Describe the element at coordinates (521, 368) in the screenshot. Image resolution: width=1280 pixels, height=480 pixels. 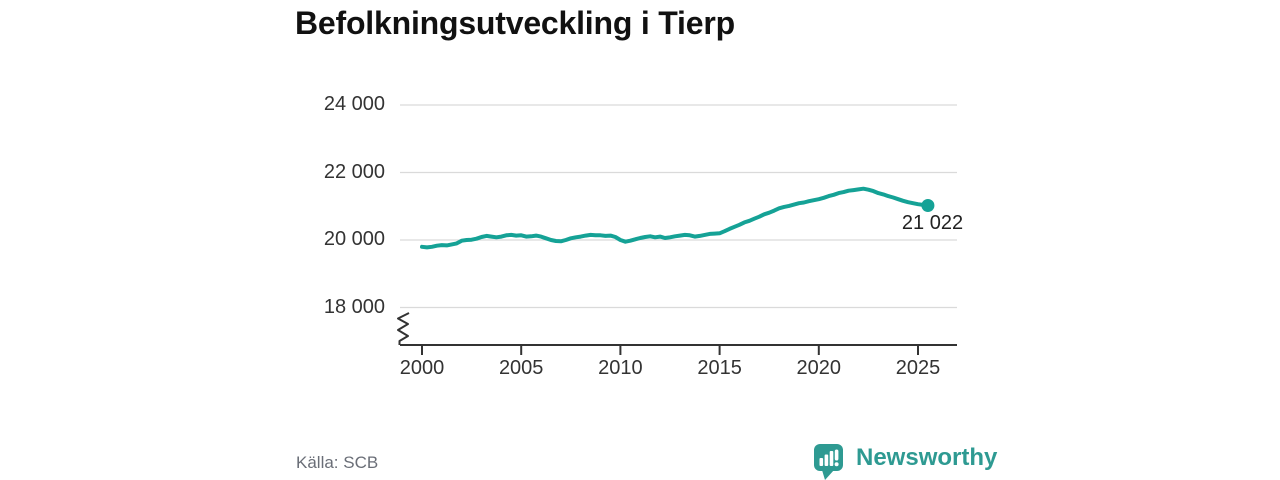
I see `x-axis-tick-label: 2005` at that location.